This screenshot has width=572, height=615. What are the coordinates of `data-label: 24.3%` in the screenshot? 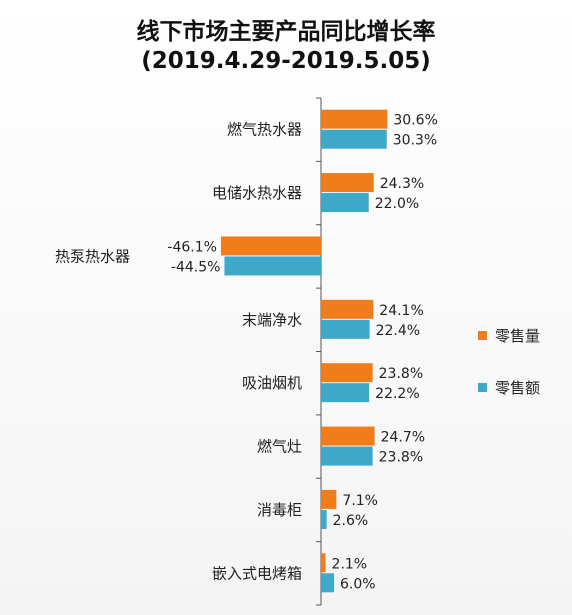 It's located at (402, 184).